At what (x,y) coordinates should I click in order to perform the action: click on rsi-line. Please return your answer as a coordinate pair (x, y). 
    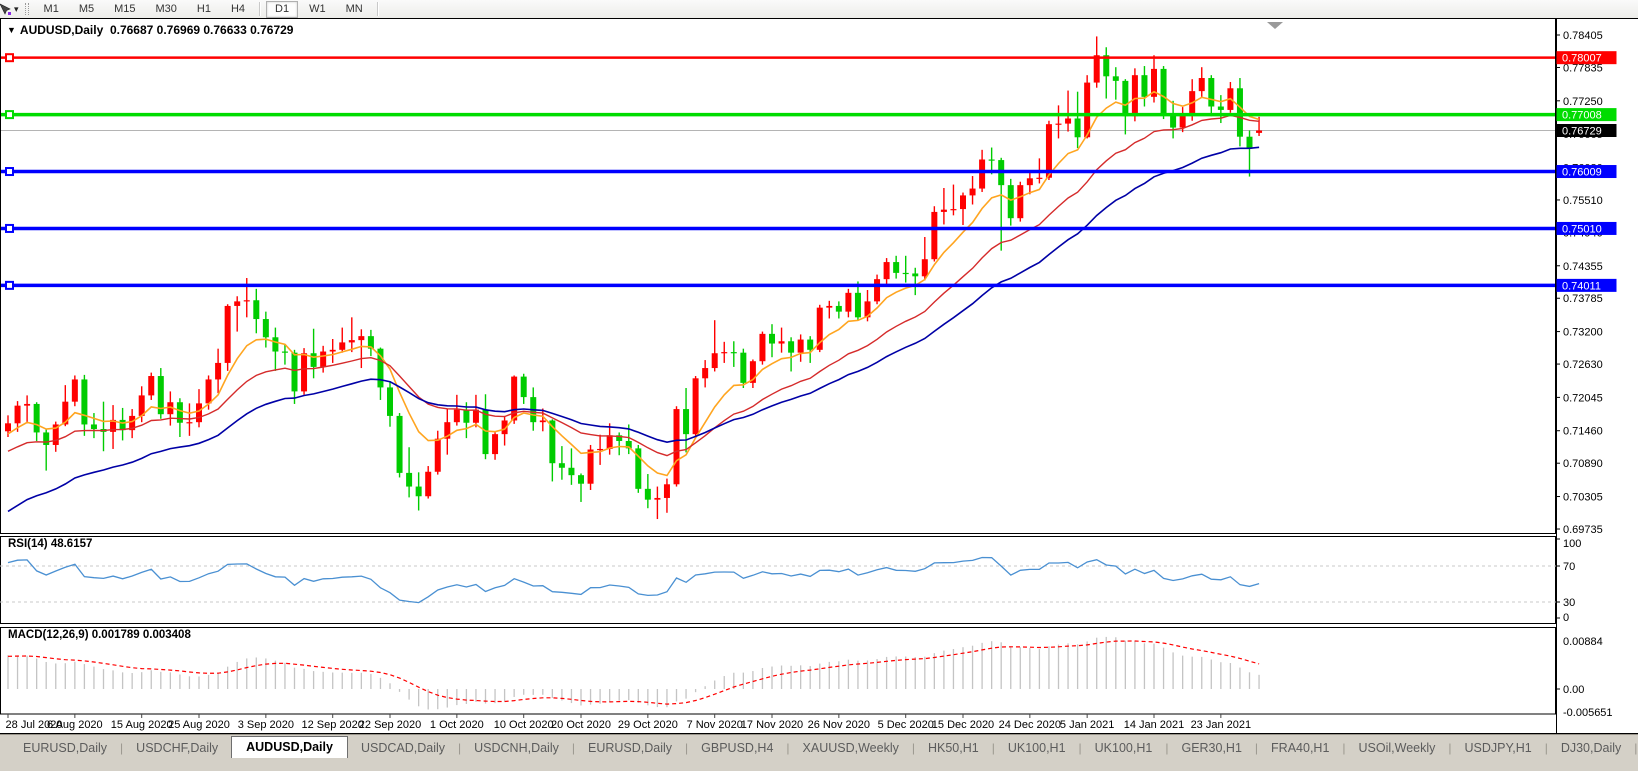
    Looking at the image, I should click on (633, 580).